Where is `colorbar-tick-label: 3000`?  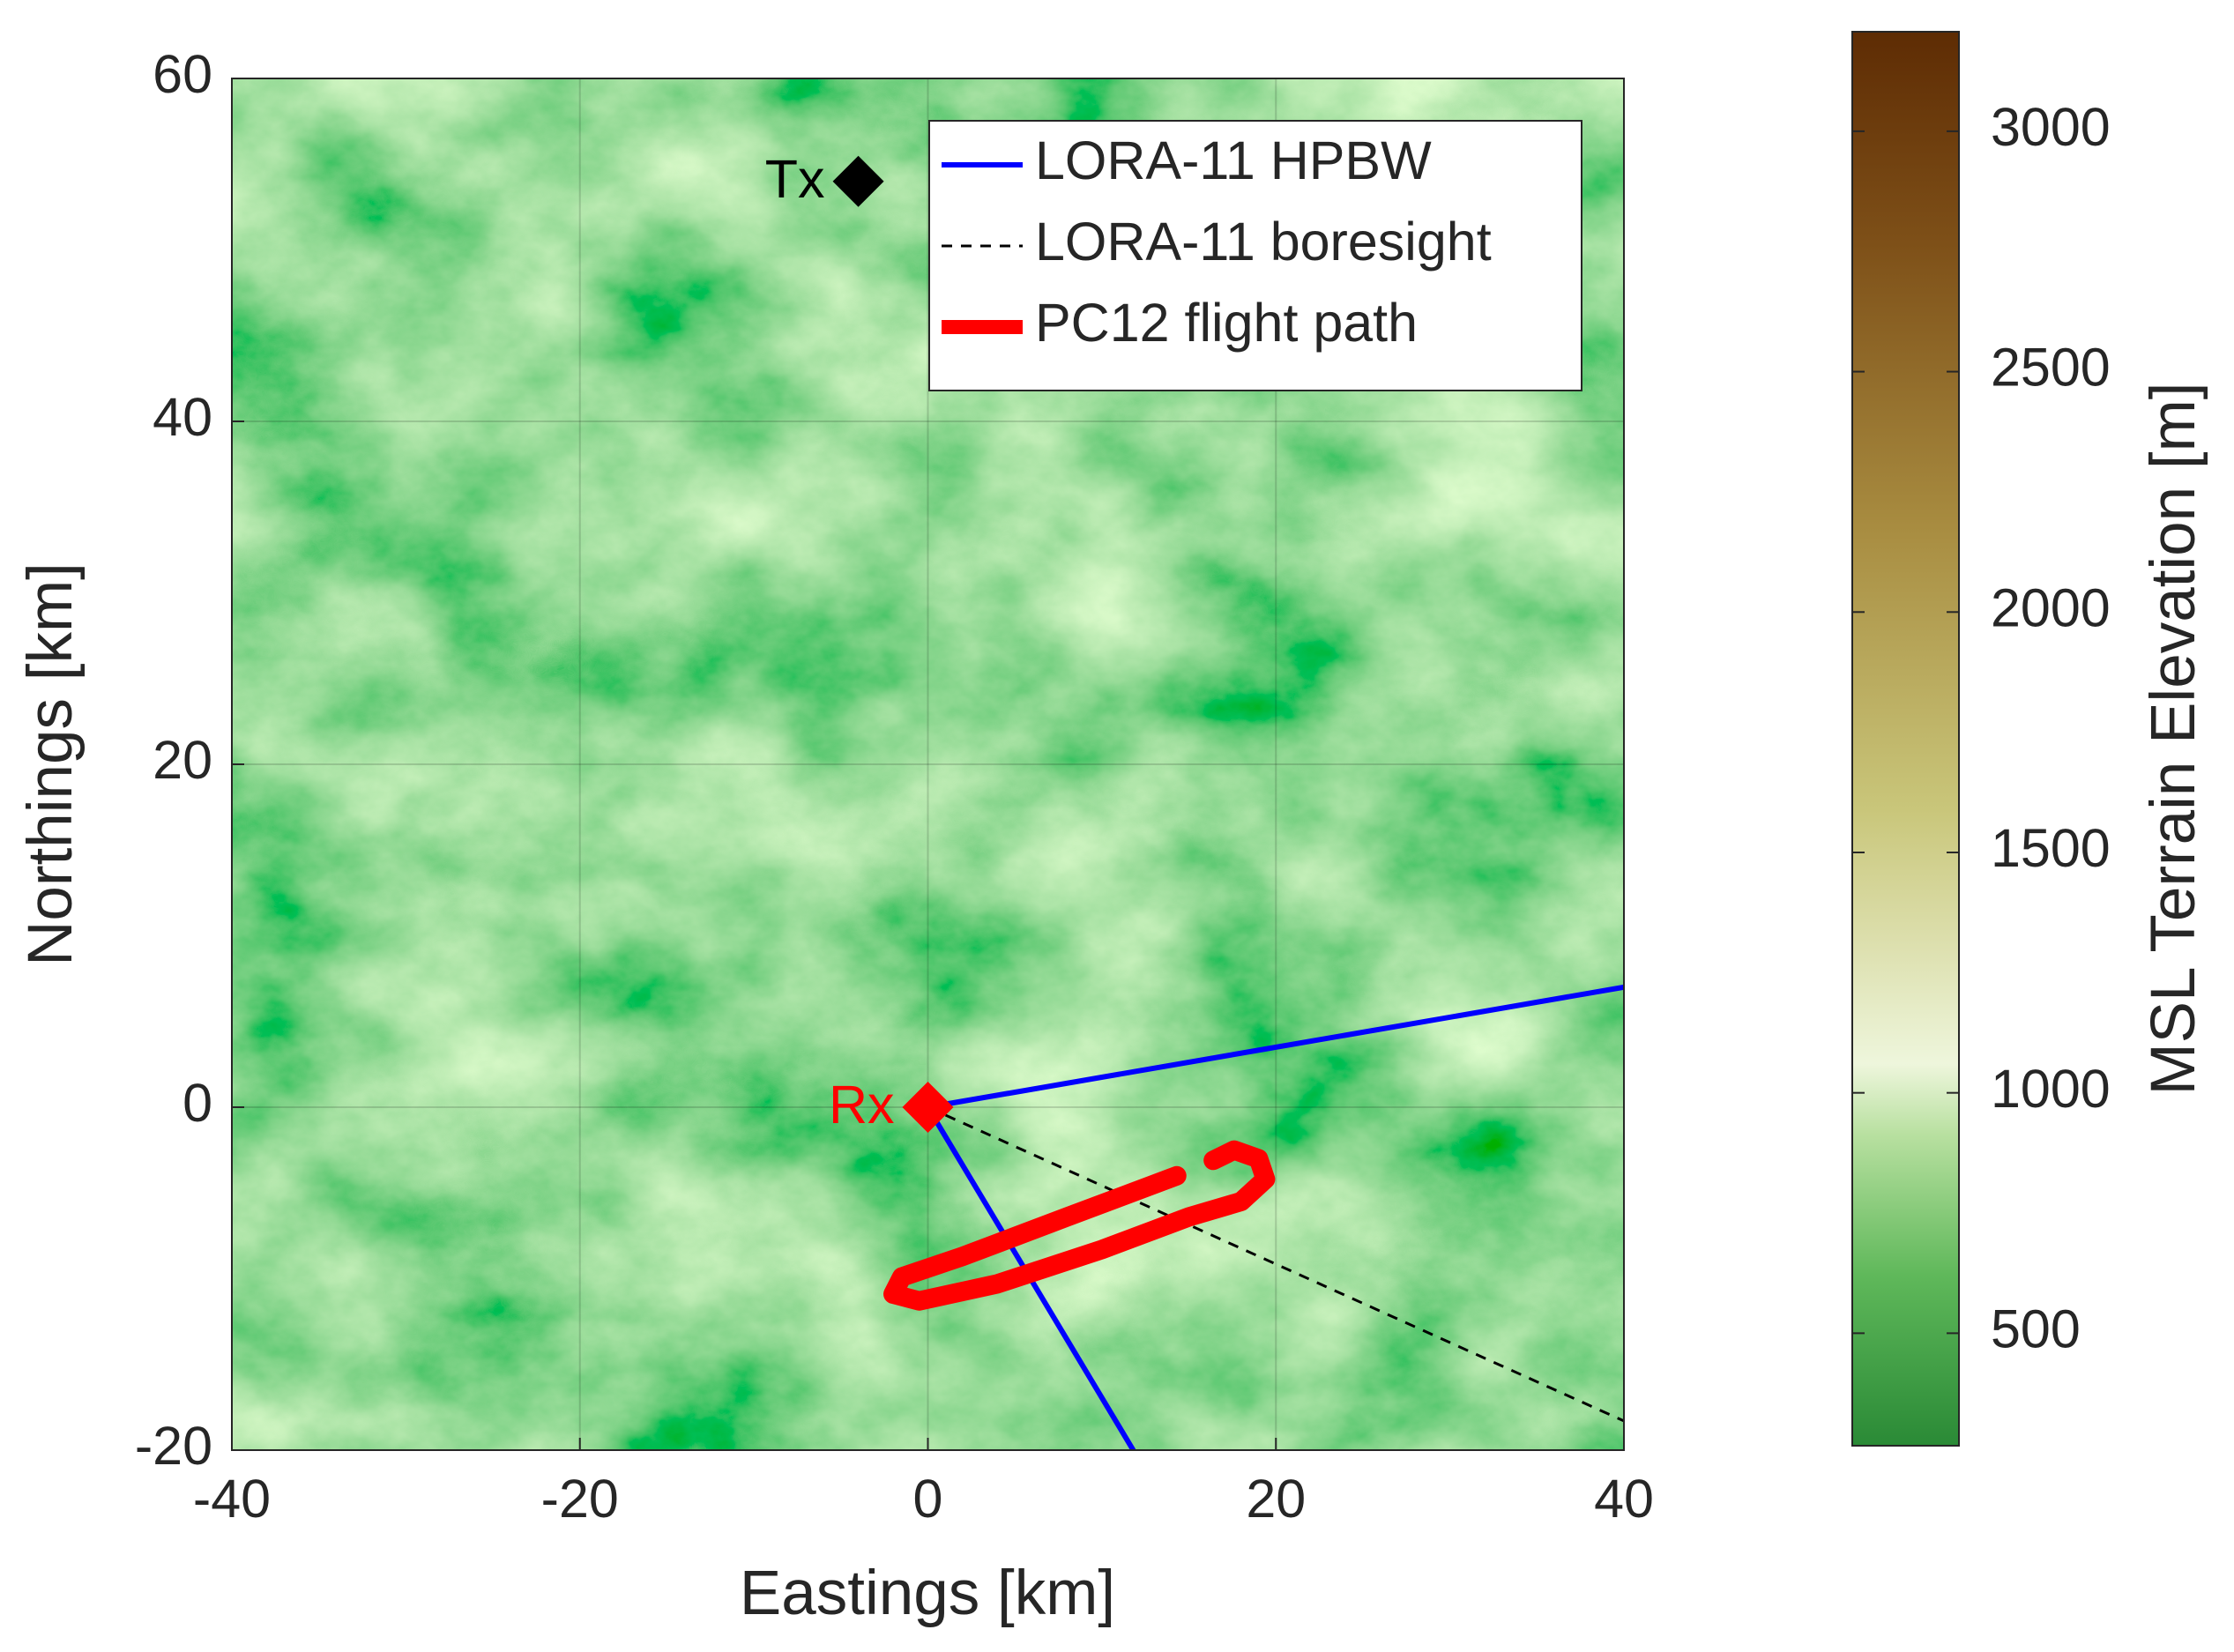 colorbar-tick-label: 3000 is located at coordinates (2051, 127).